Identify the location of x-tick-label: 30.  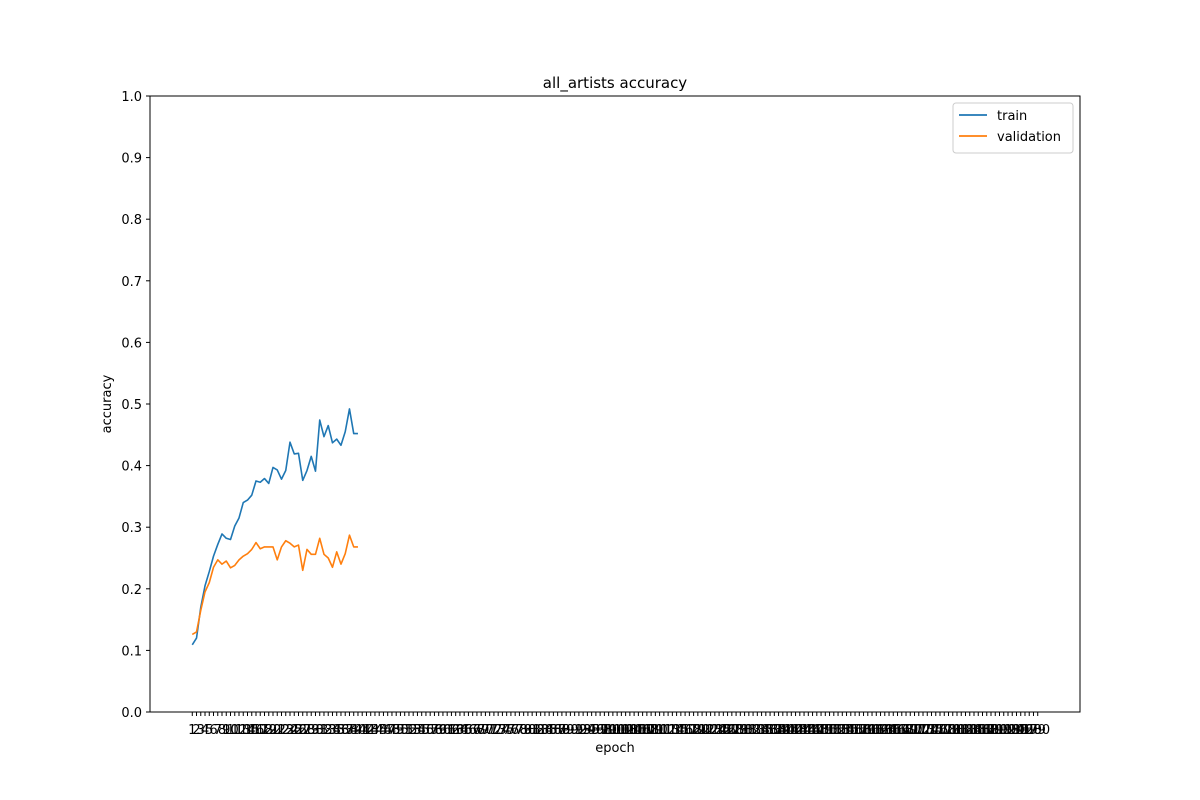
(315, 730).